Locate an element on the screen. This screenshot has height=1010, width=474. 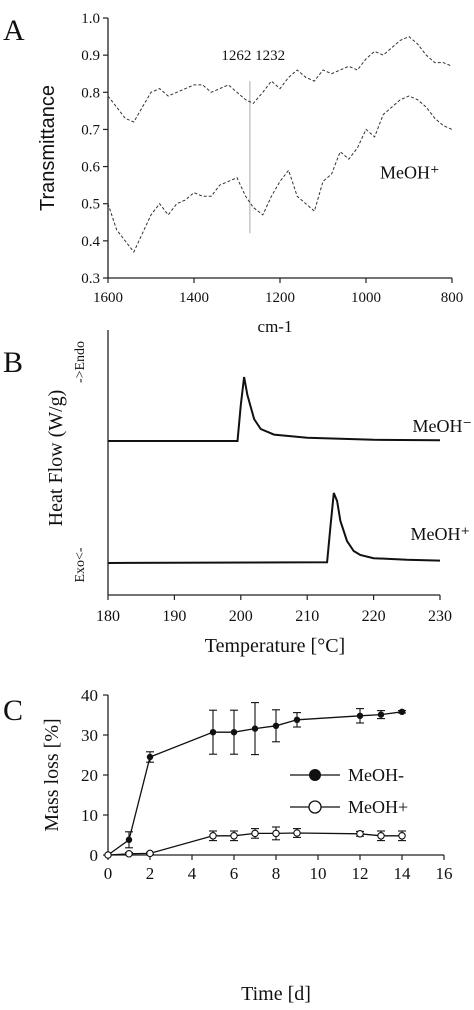
series-label-meoh-plus: MeOH⁺ is located at coordinates (441, 534).